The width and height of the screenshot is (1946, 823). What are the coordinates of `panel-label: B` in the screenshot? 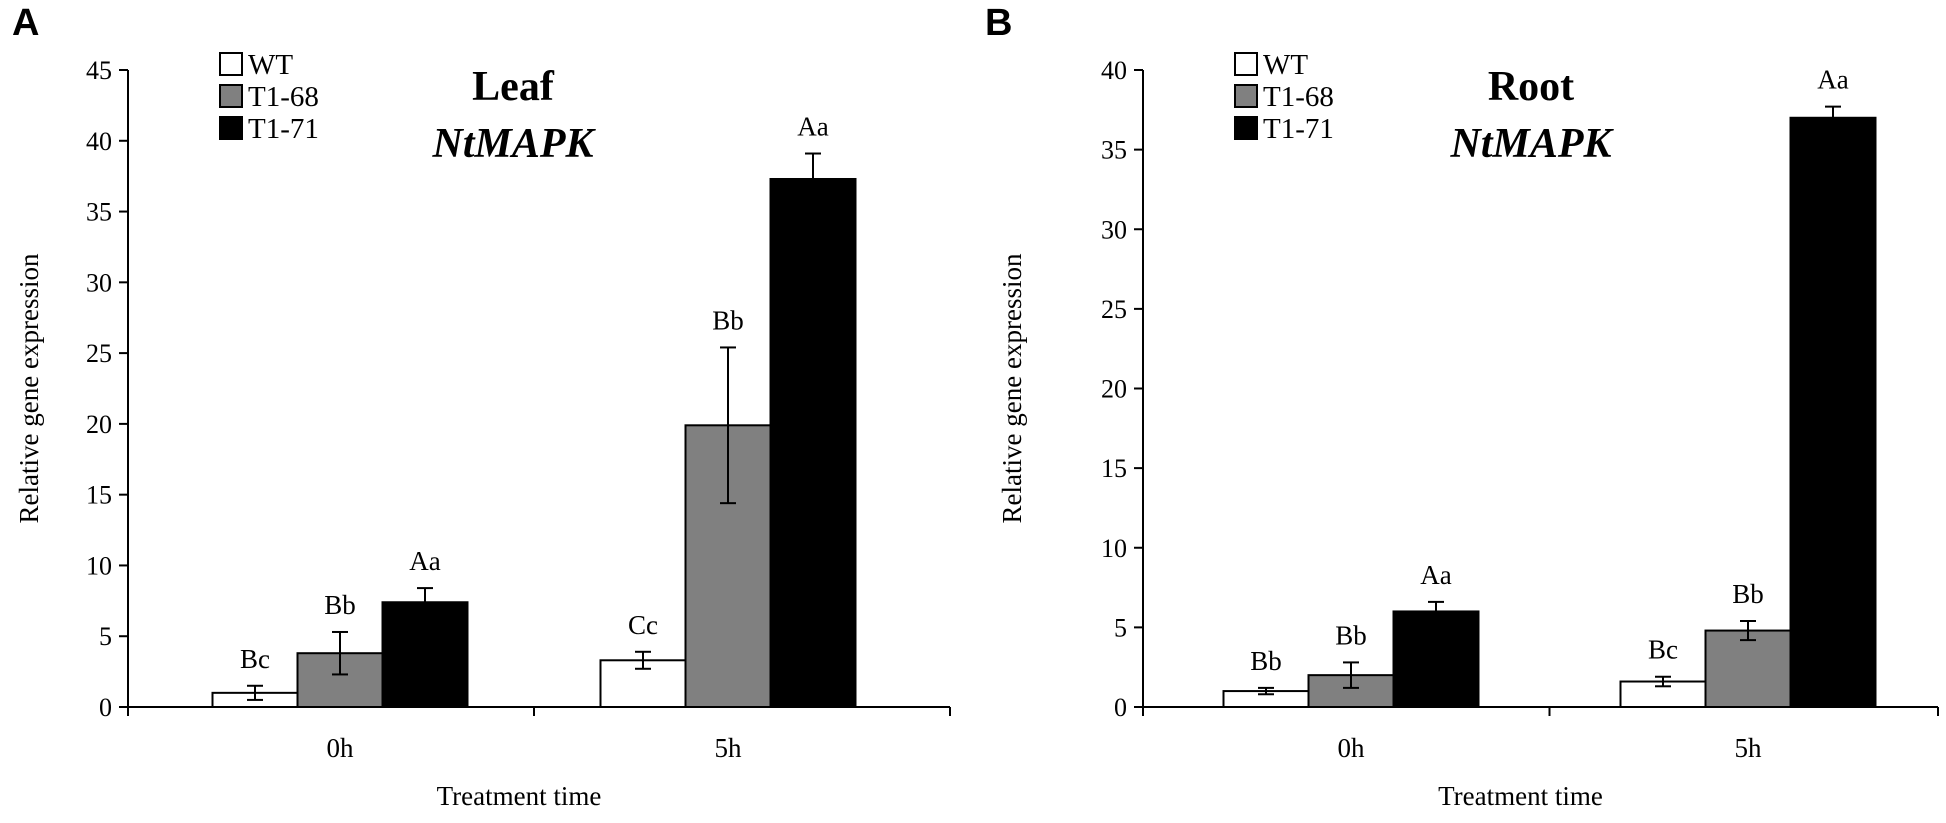 It's located at (999, 23).